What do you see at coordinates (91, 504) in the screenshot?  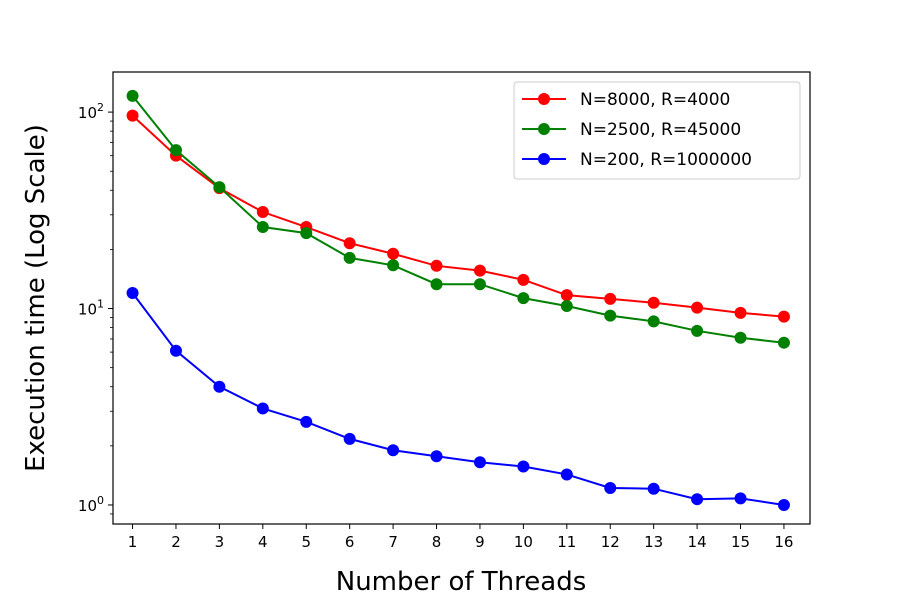 I see `y-tick-label: 10⁰` at bounding box center [91, 504].